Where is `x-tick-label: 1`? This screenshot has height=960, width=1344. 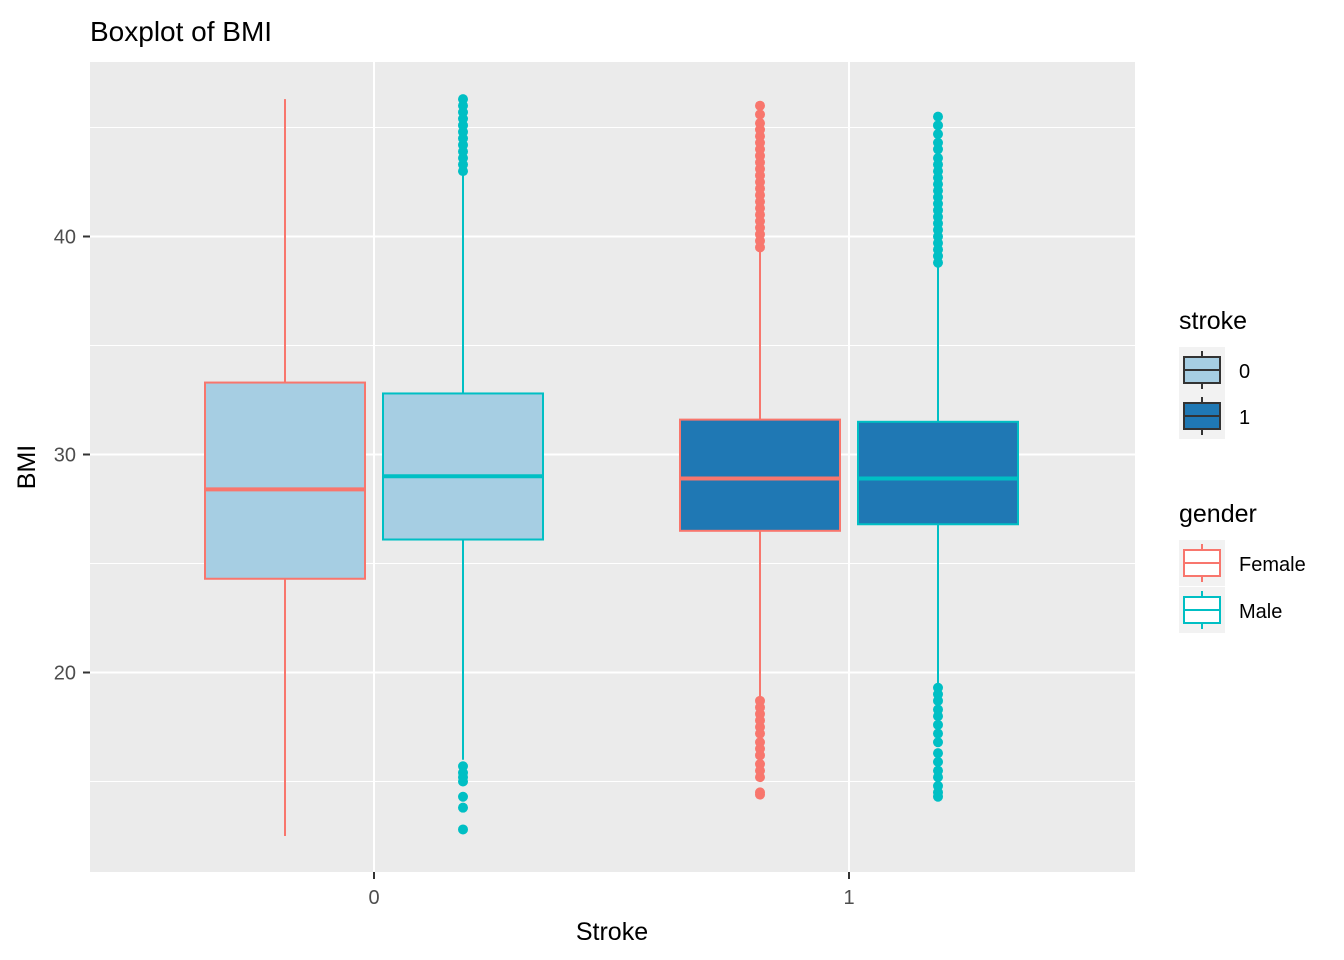 x-tick-label: 1 is located at coordinates (848, 898).